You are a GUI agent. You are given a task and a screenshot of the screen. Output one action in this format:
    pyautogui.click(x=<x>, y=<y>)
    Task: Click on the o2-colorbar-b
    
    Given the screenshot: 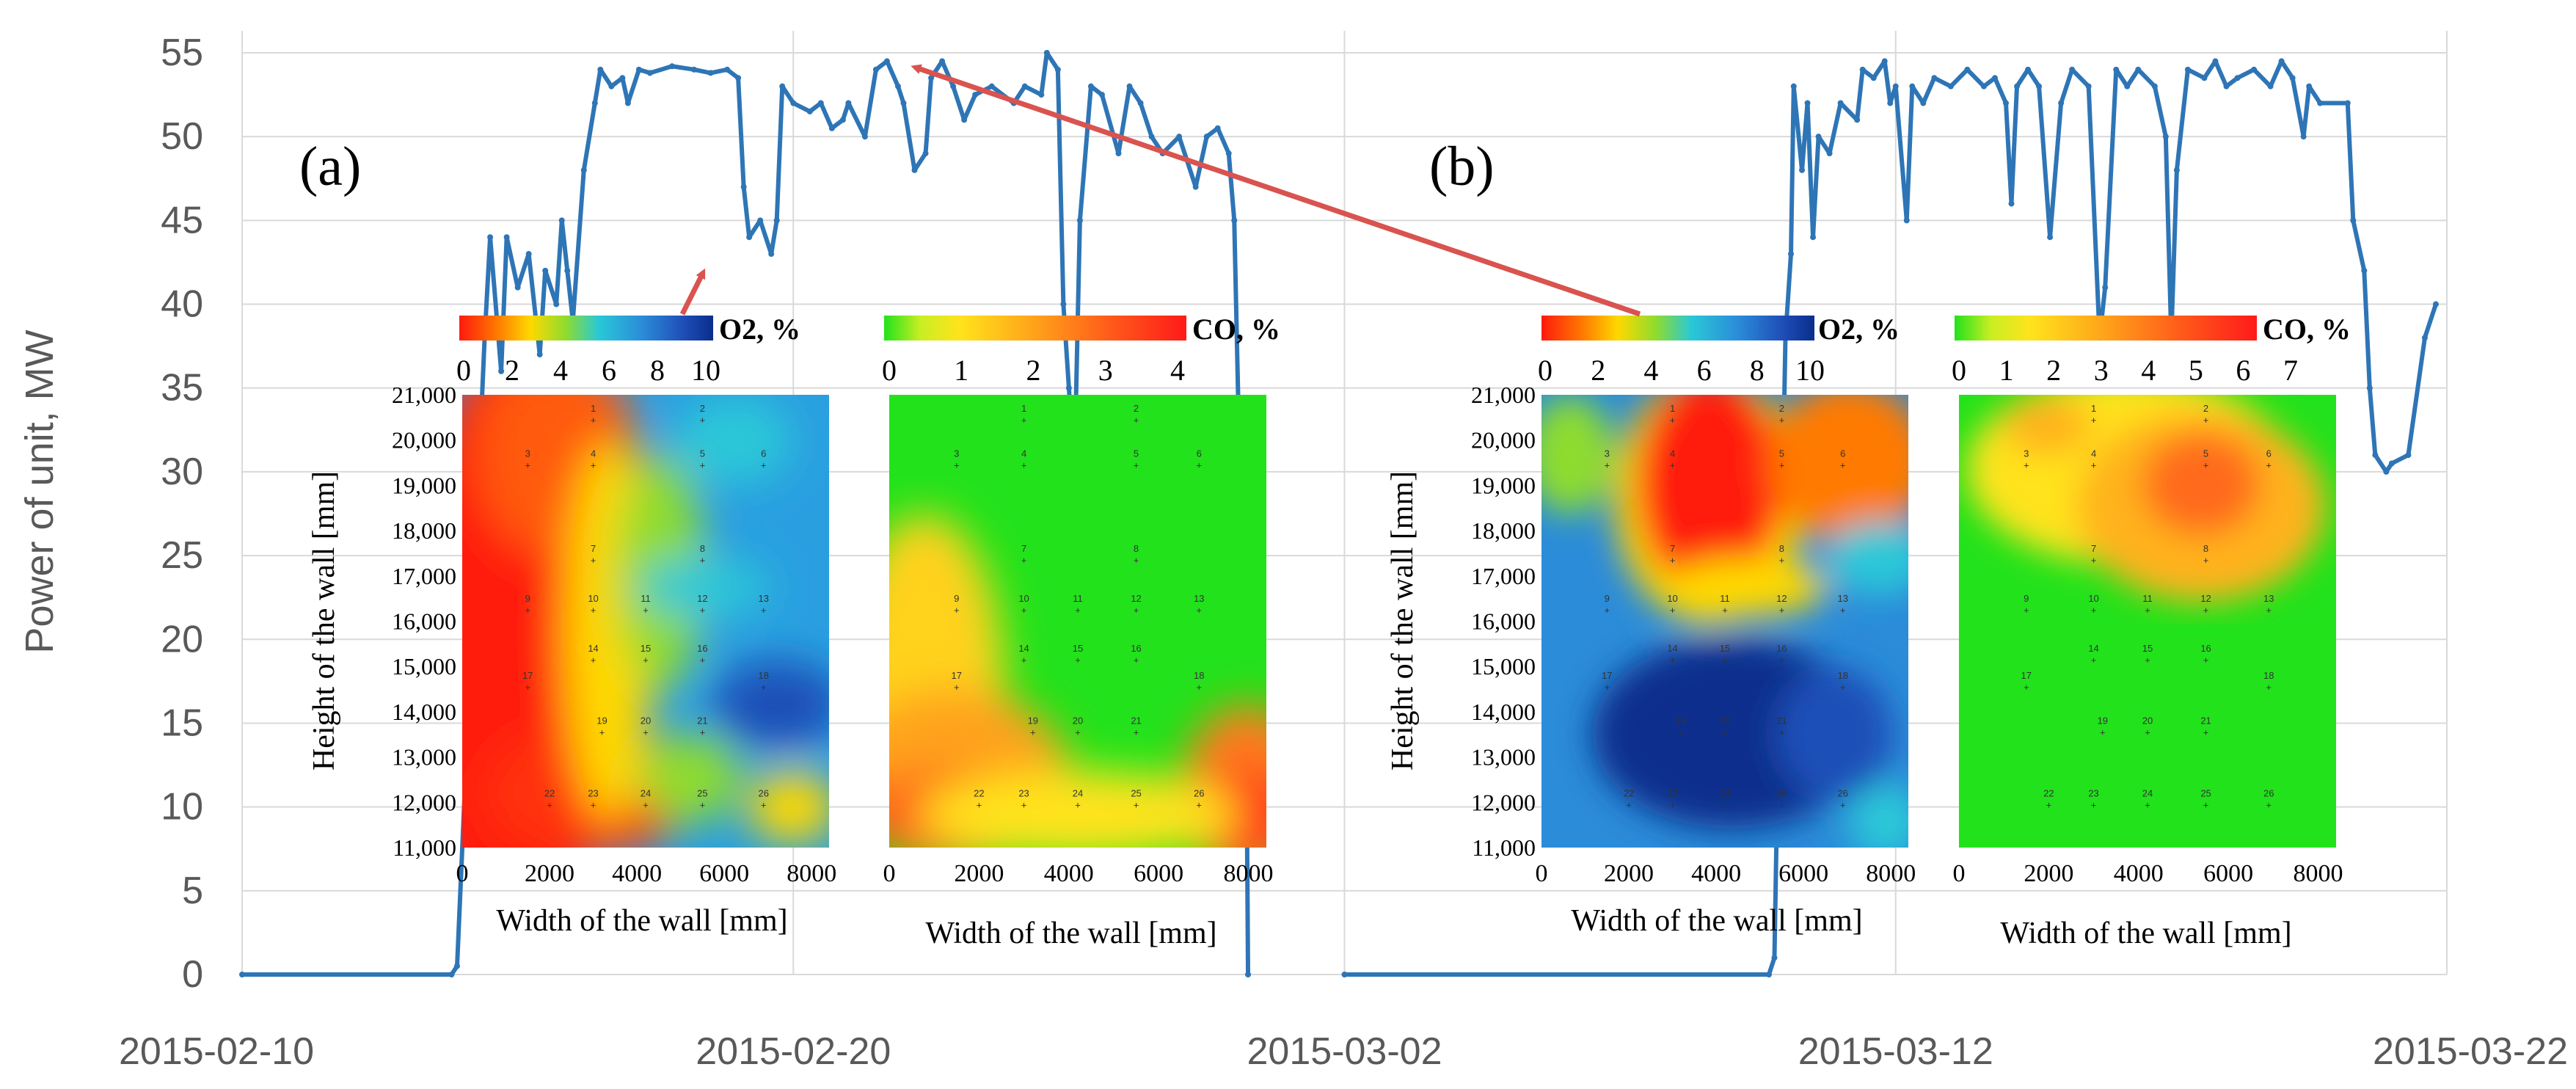 What is the action you would take?
    pyautogui.click(x=1677, y=328)
    